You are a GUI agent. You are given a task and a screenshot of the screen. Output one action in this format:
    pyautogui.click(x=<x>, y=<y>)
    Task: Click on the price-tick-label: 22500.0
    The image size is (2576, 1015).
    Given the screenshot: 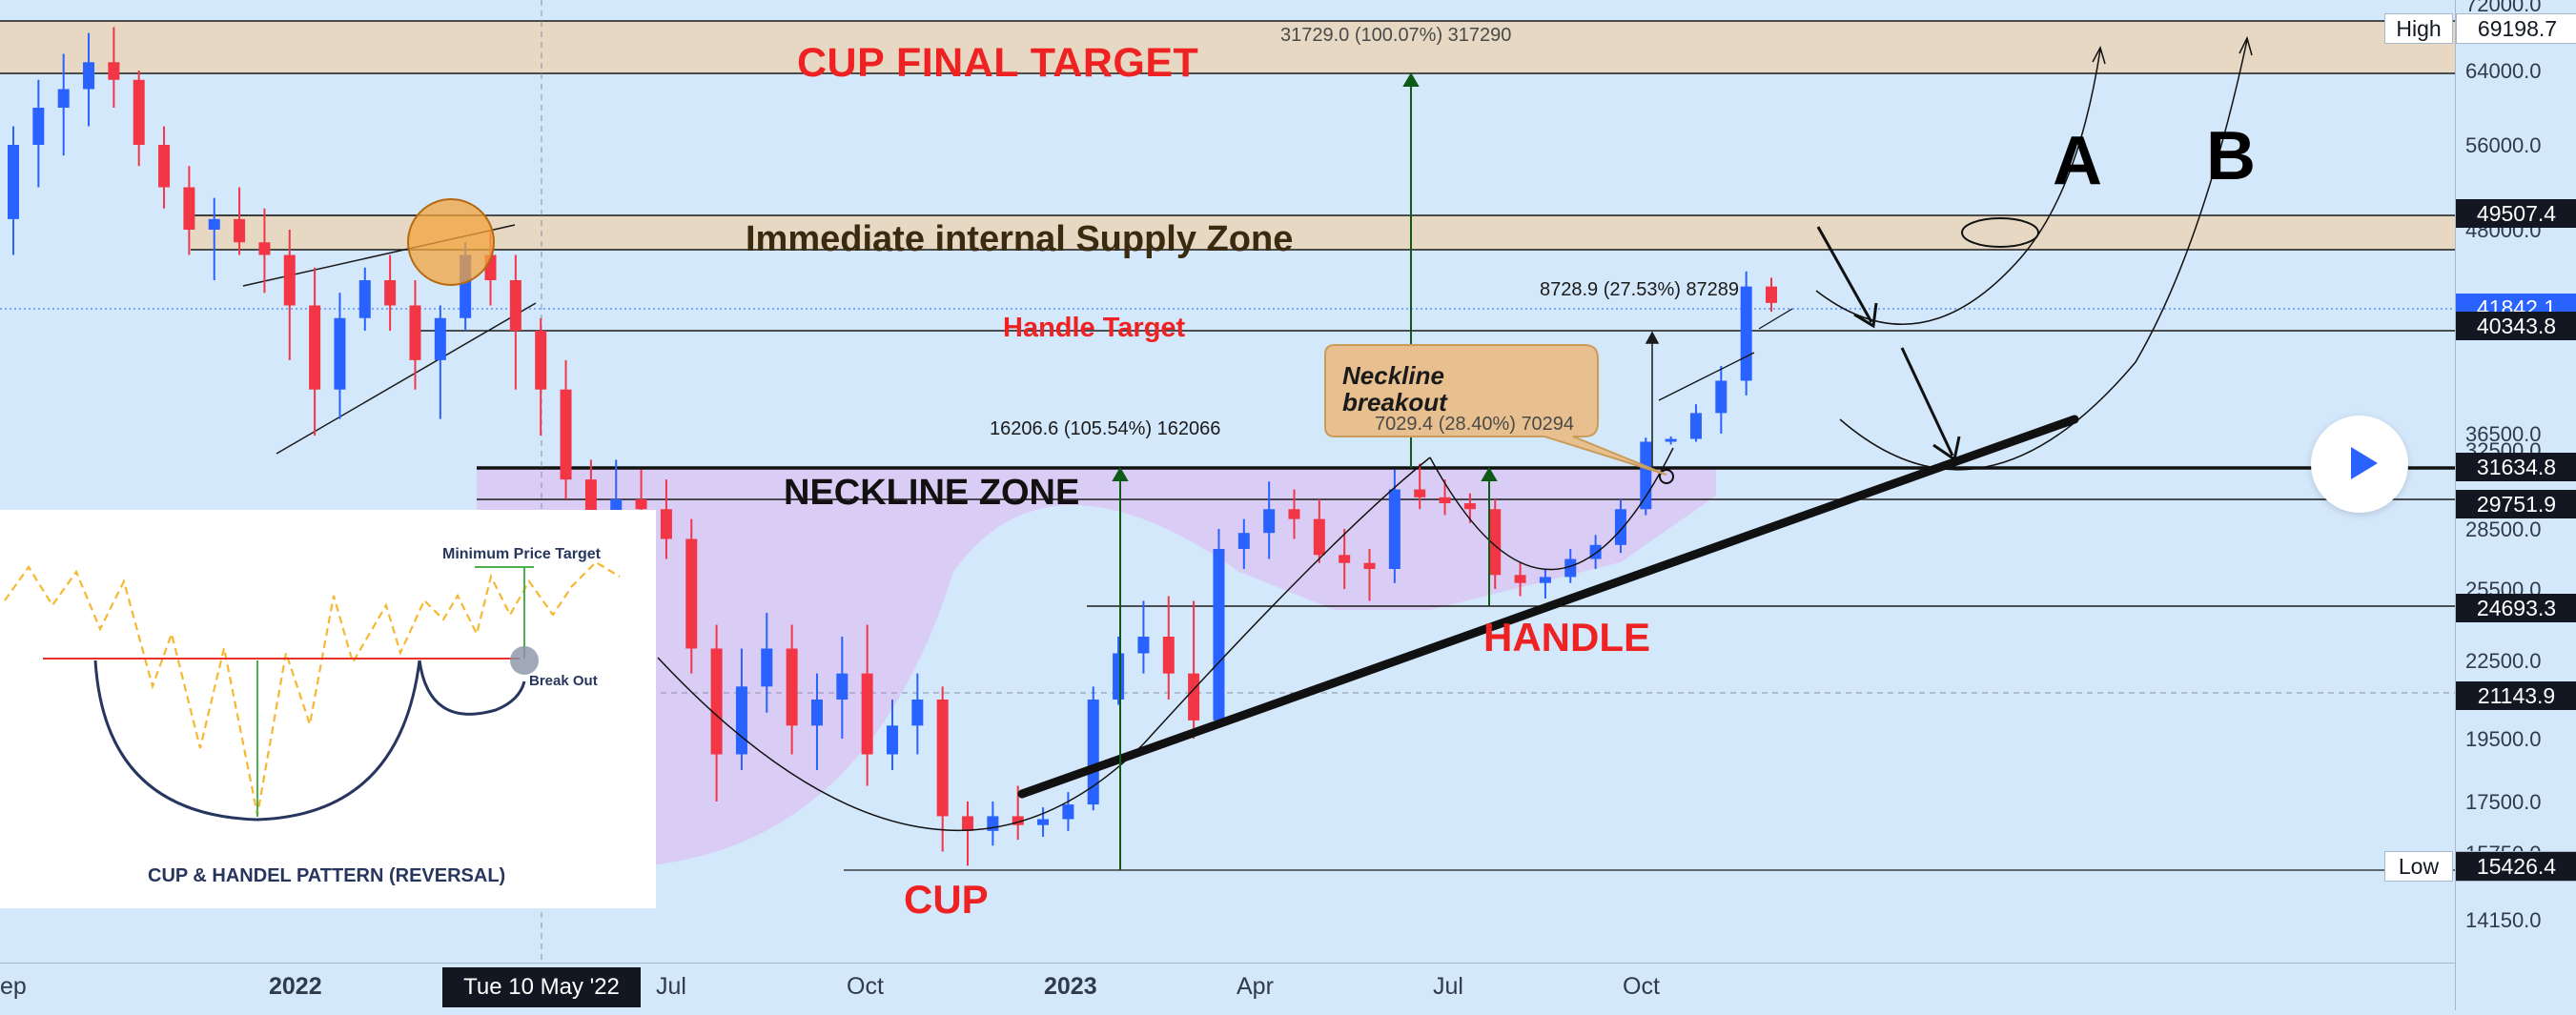 What is the action you would take?
    pyautogui.click(x=2503, y=661)
    